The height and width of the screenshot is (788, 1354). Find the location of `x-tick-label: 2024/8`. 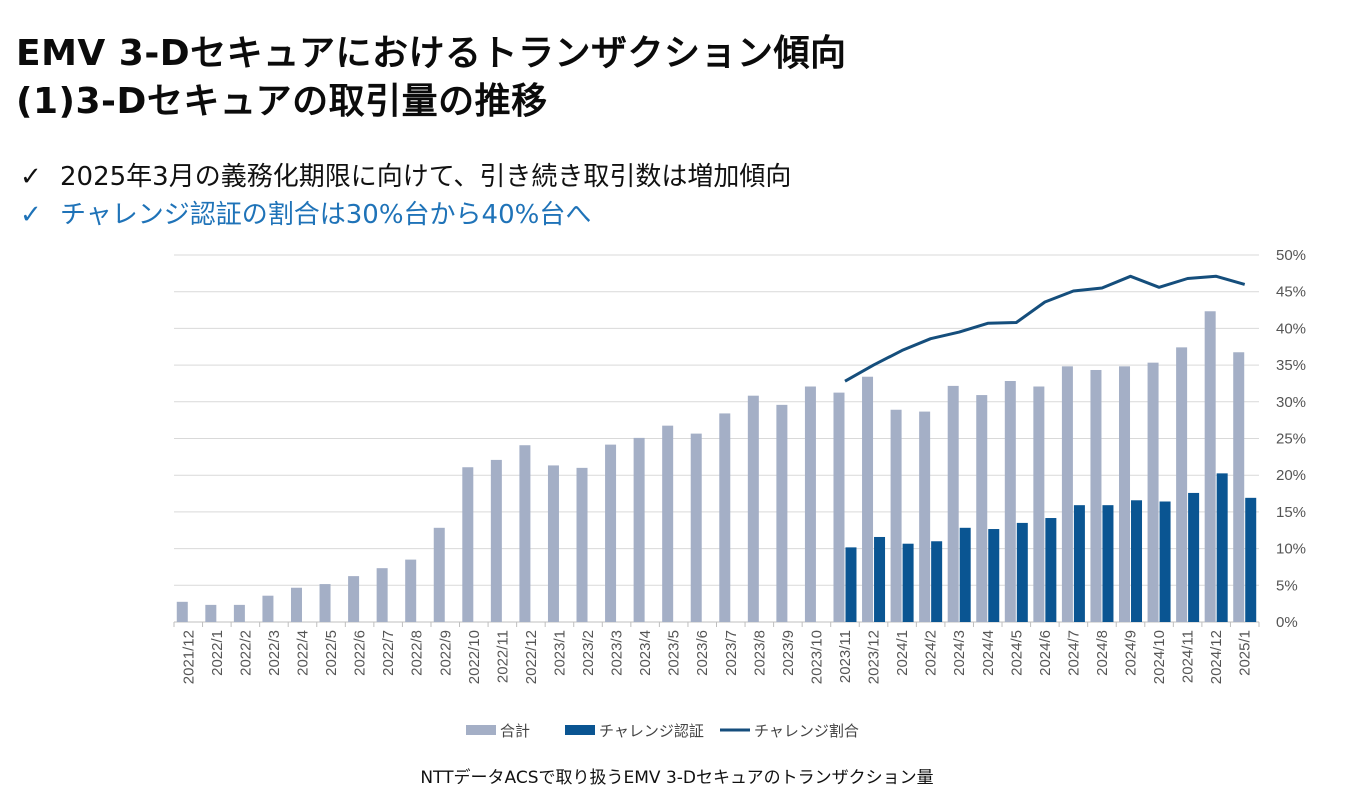

x-tick-label: 2024/8 is located at coordinates (1102, 653).